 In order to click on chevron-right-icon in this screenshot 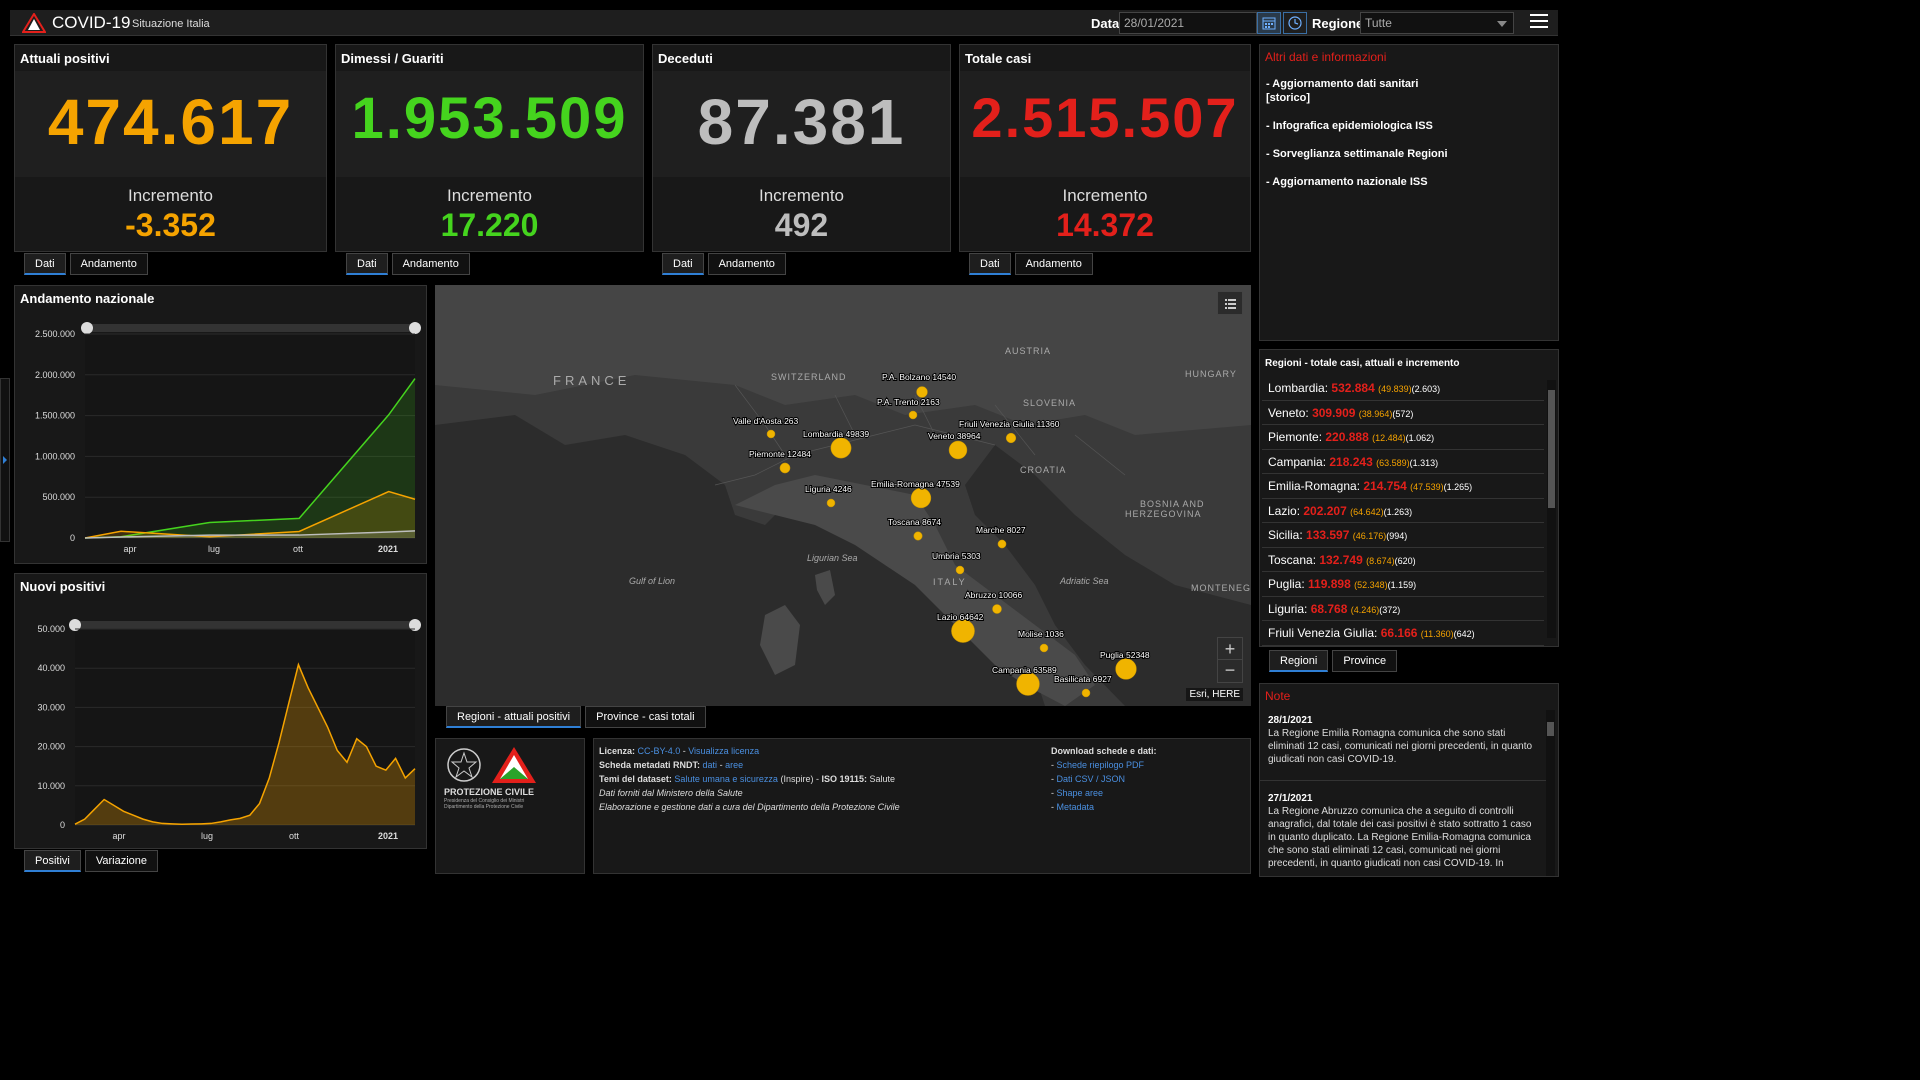, I will do `click(5, 460)`.